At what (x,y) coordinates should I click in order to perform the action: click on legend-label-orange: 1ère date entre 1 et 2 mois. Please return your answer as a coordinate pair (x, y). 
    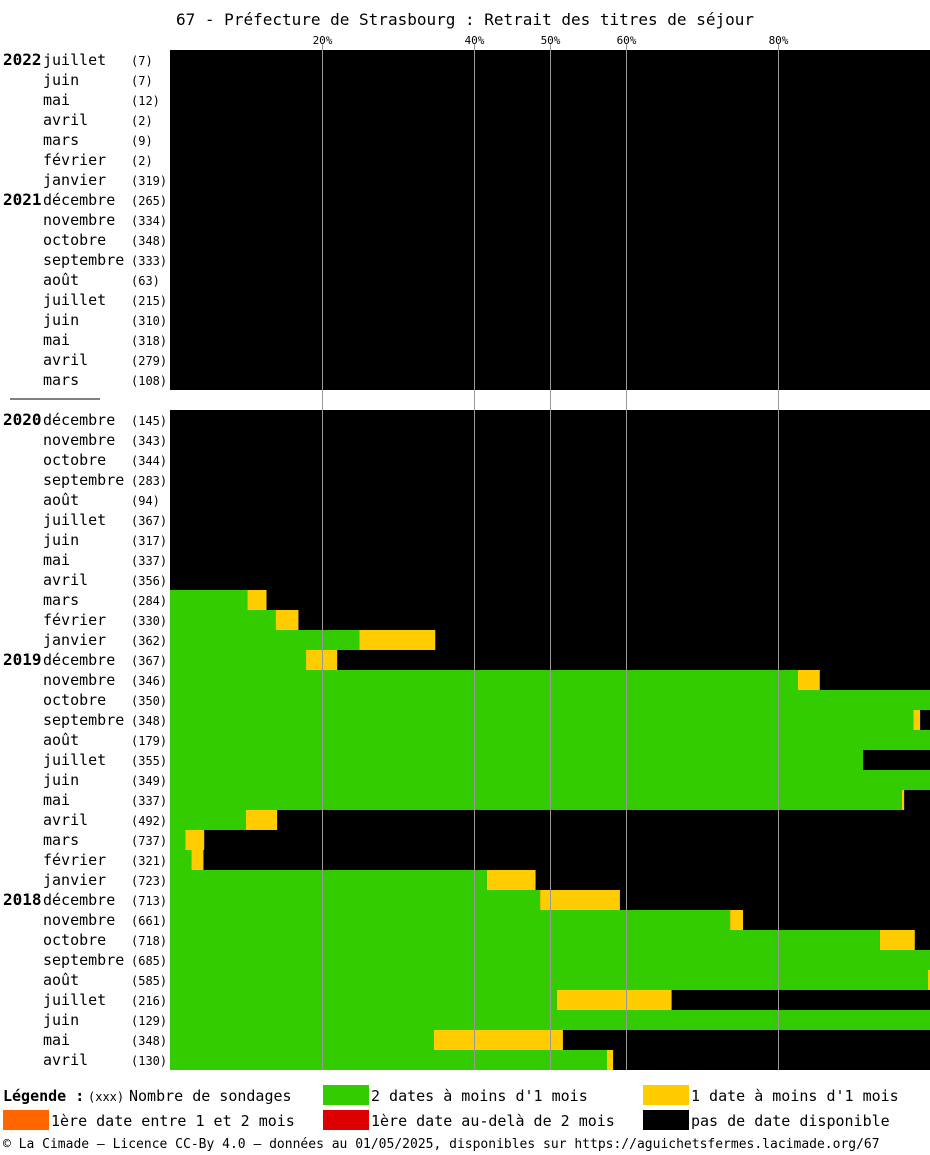
    Looking at the image, I should click on (173, 1121).